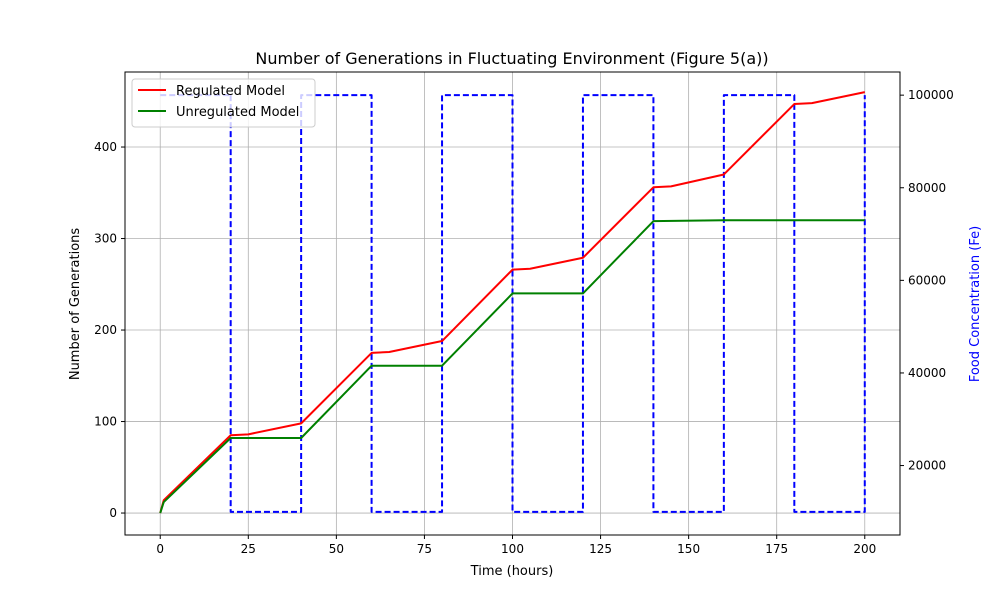 This screenshot has height=604, width=1000. What do you see at coordinates (105, 330) in the screenshot?
I see `y-tick-label: 200` at bounding box center [105, 330].